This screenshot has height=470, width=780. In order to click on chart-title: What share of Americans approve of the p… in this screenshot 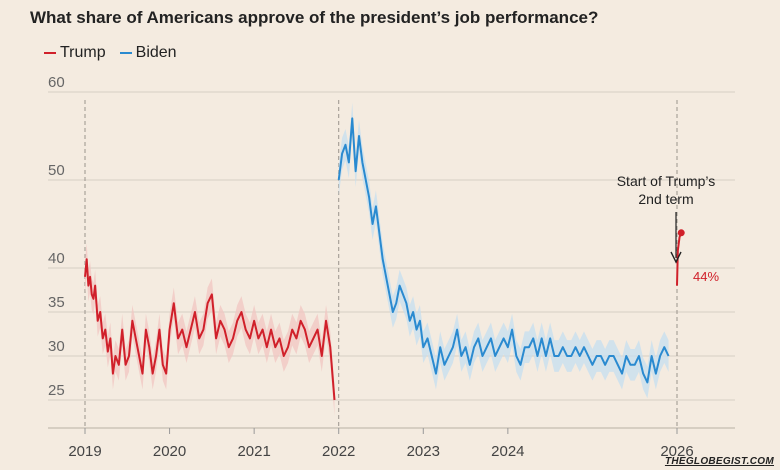, I will do `click(314, 17)`.